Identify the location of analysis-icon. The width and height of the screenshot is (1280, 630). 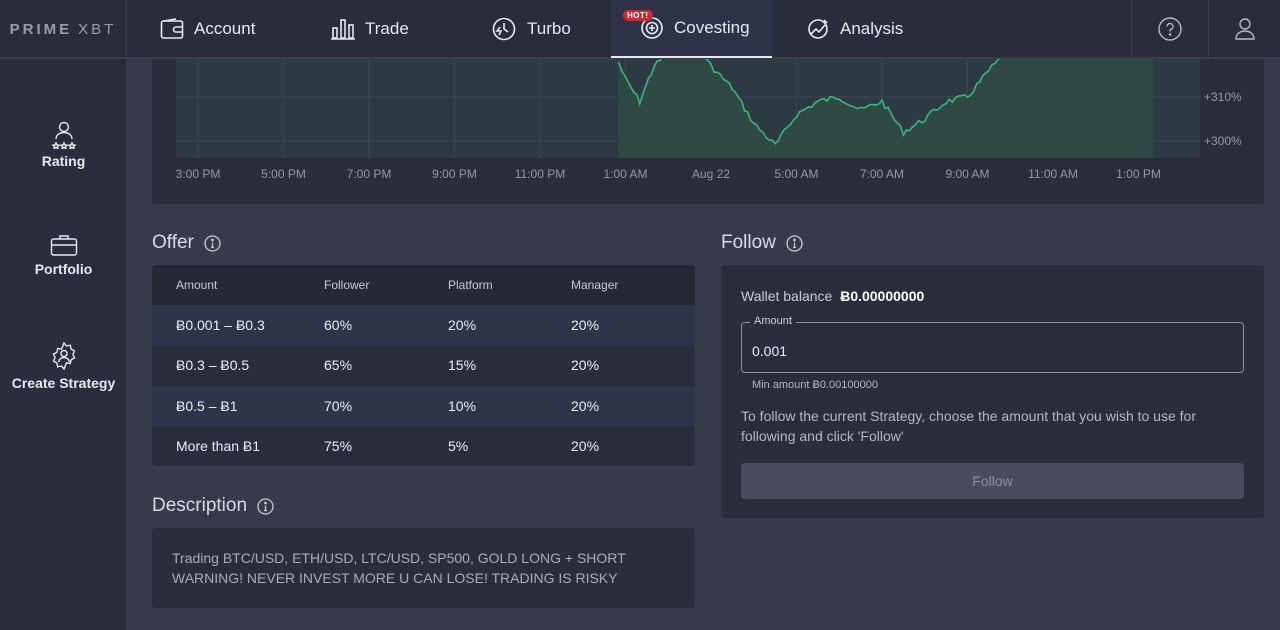
(818, 29).